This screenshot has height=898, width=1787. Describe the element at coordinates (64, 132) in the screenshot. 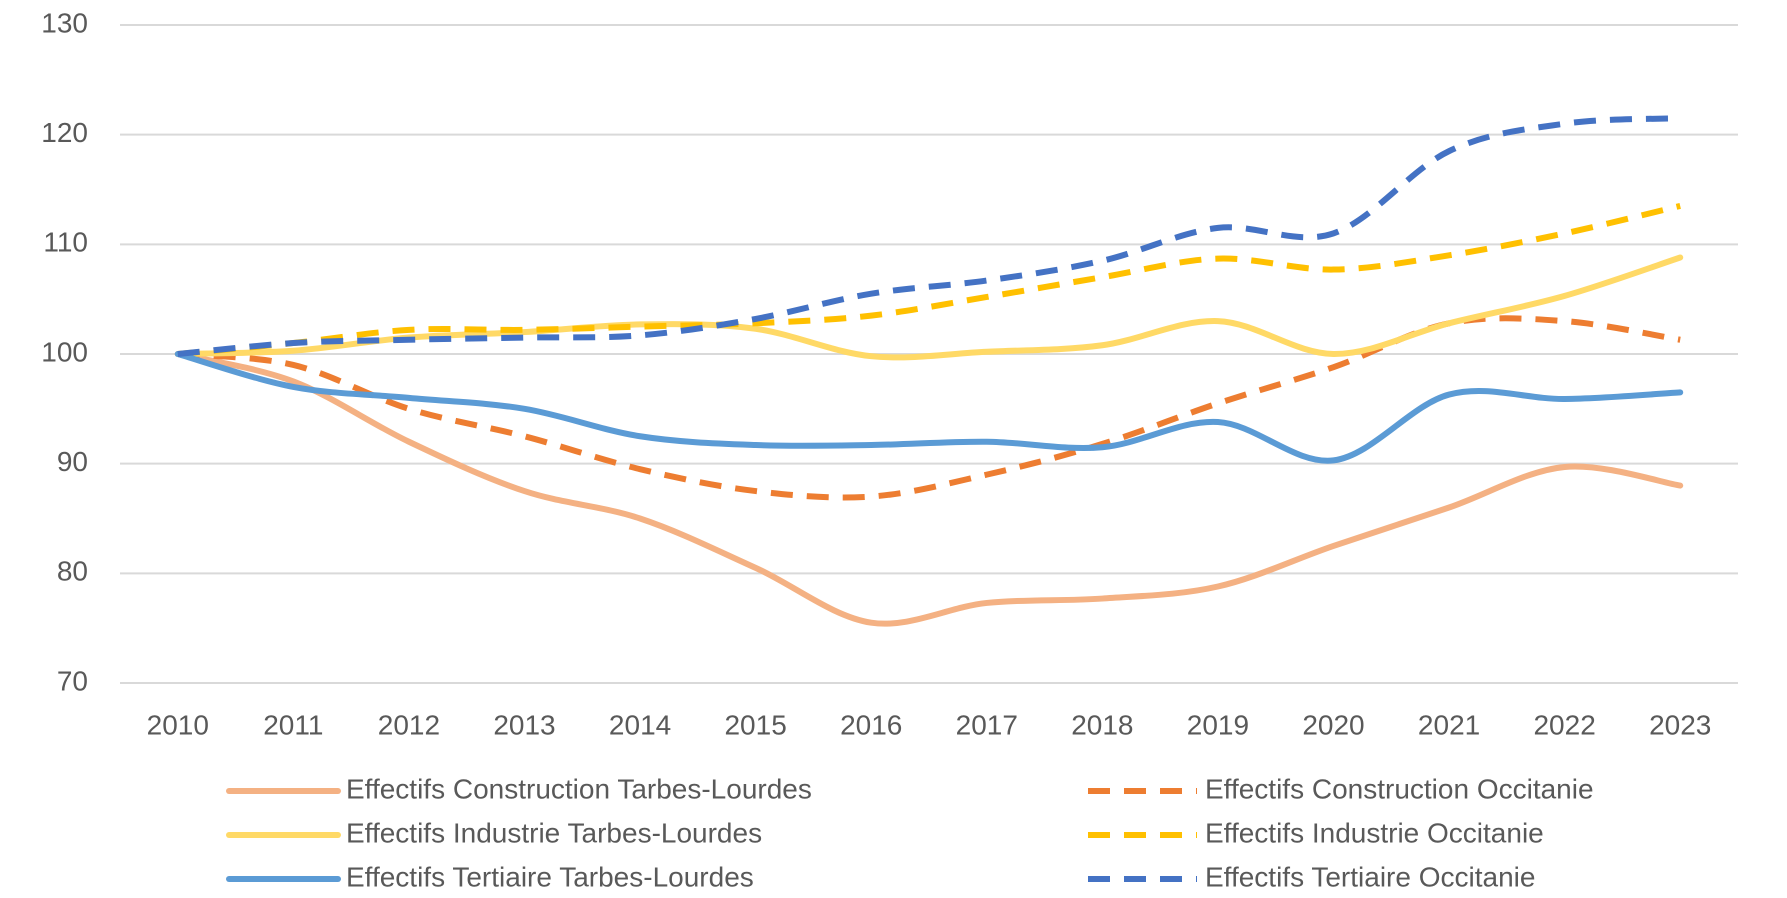

I see `y-tick-label: 120` at that location.